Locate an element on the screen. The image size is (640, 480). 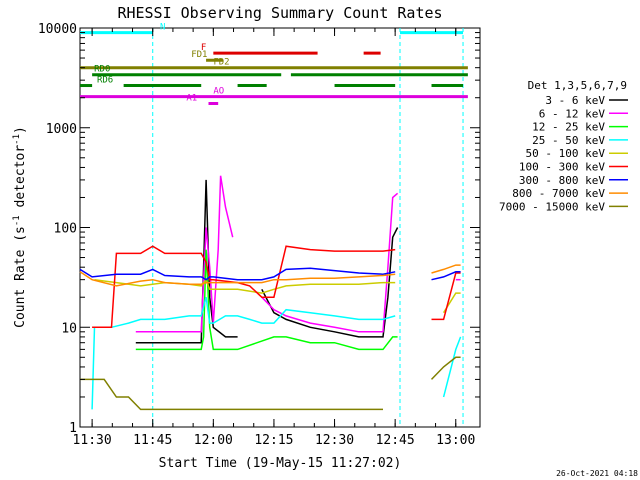
flag-label-fd2: FD2 is located at coordinates (221, 63).